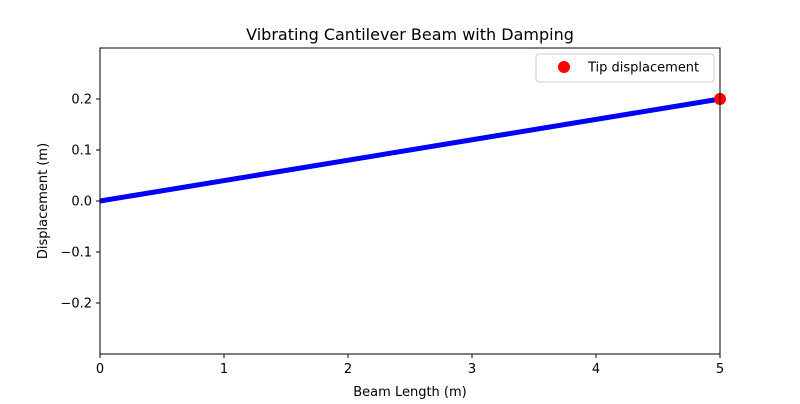 This screenshot has height=404, width=800. Describe the element at coordinates (410, 34) in the screenshot. I see `chart-title: Vibrating Cantilever Beam with Damping` at that location.